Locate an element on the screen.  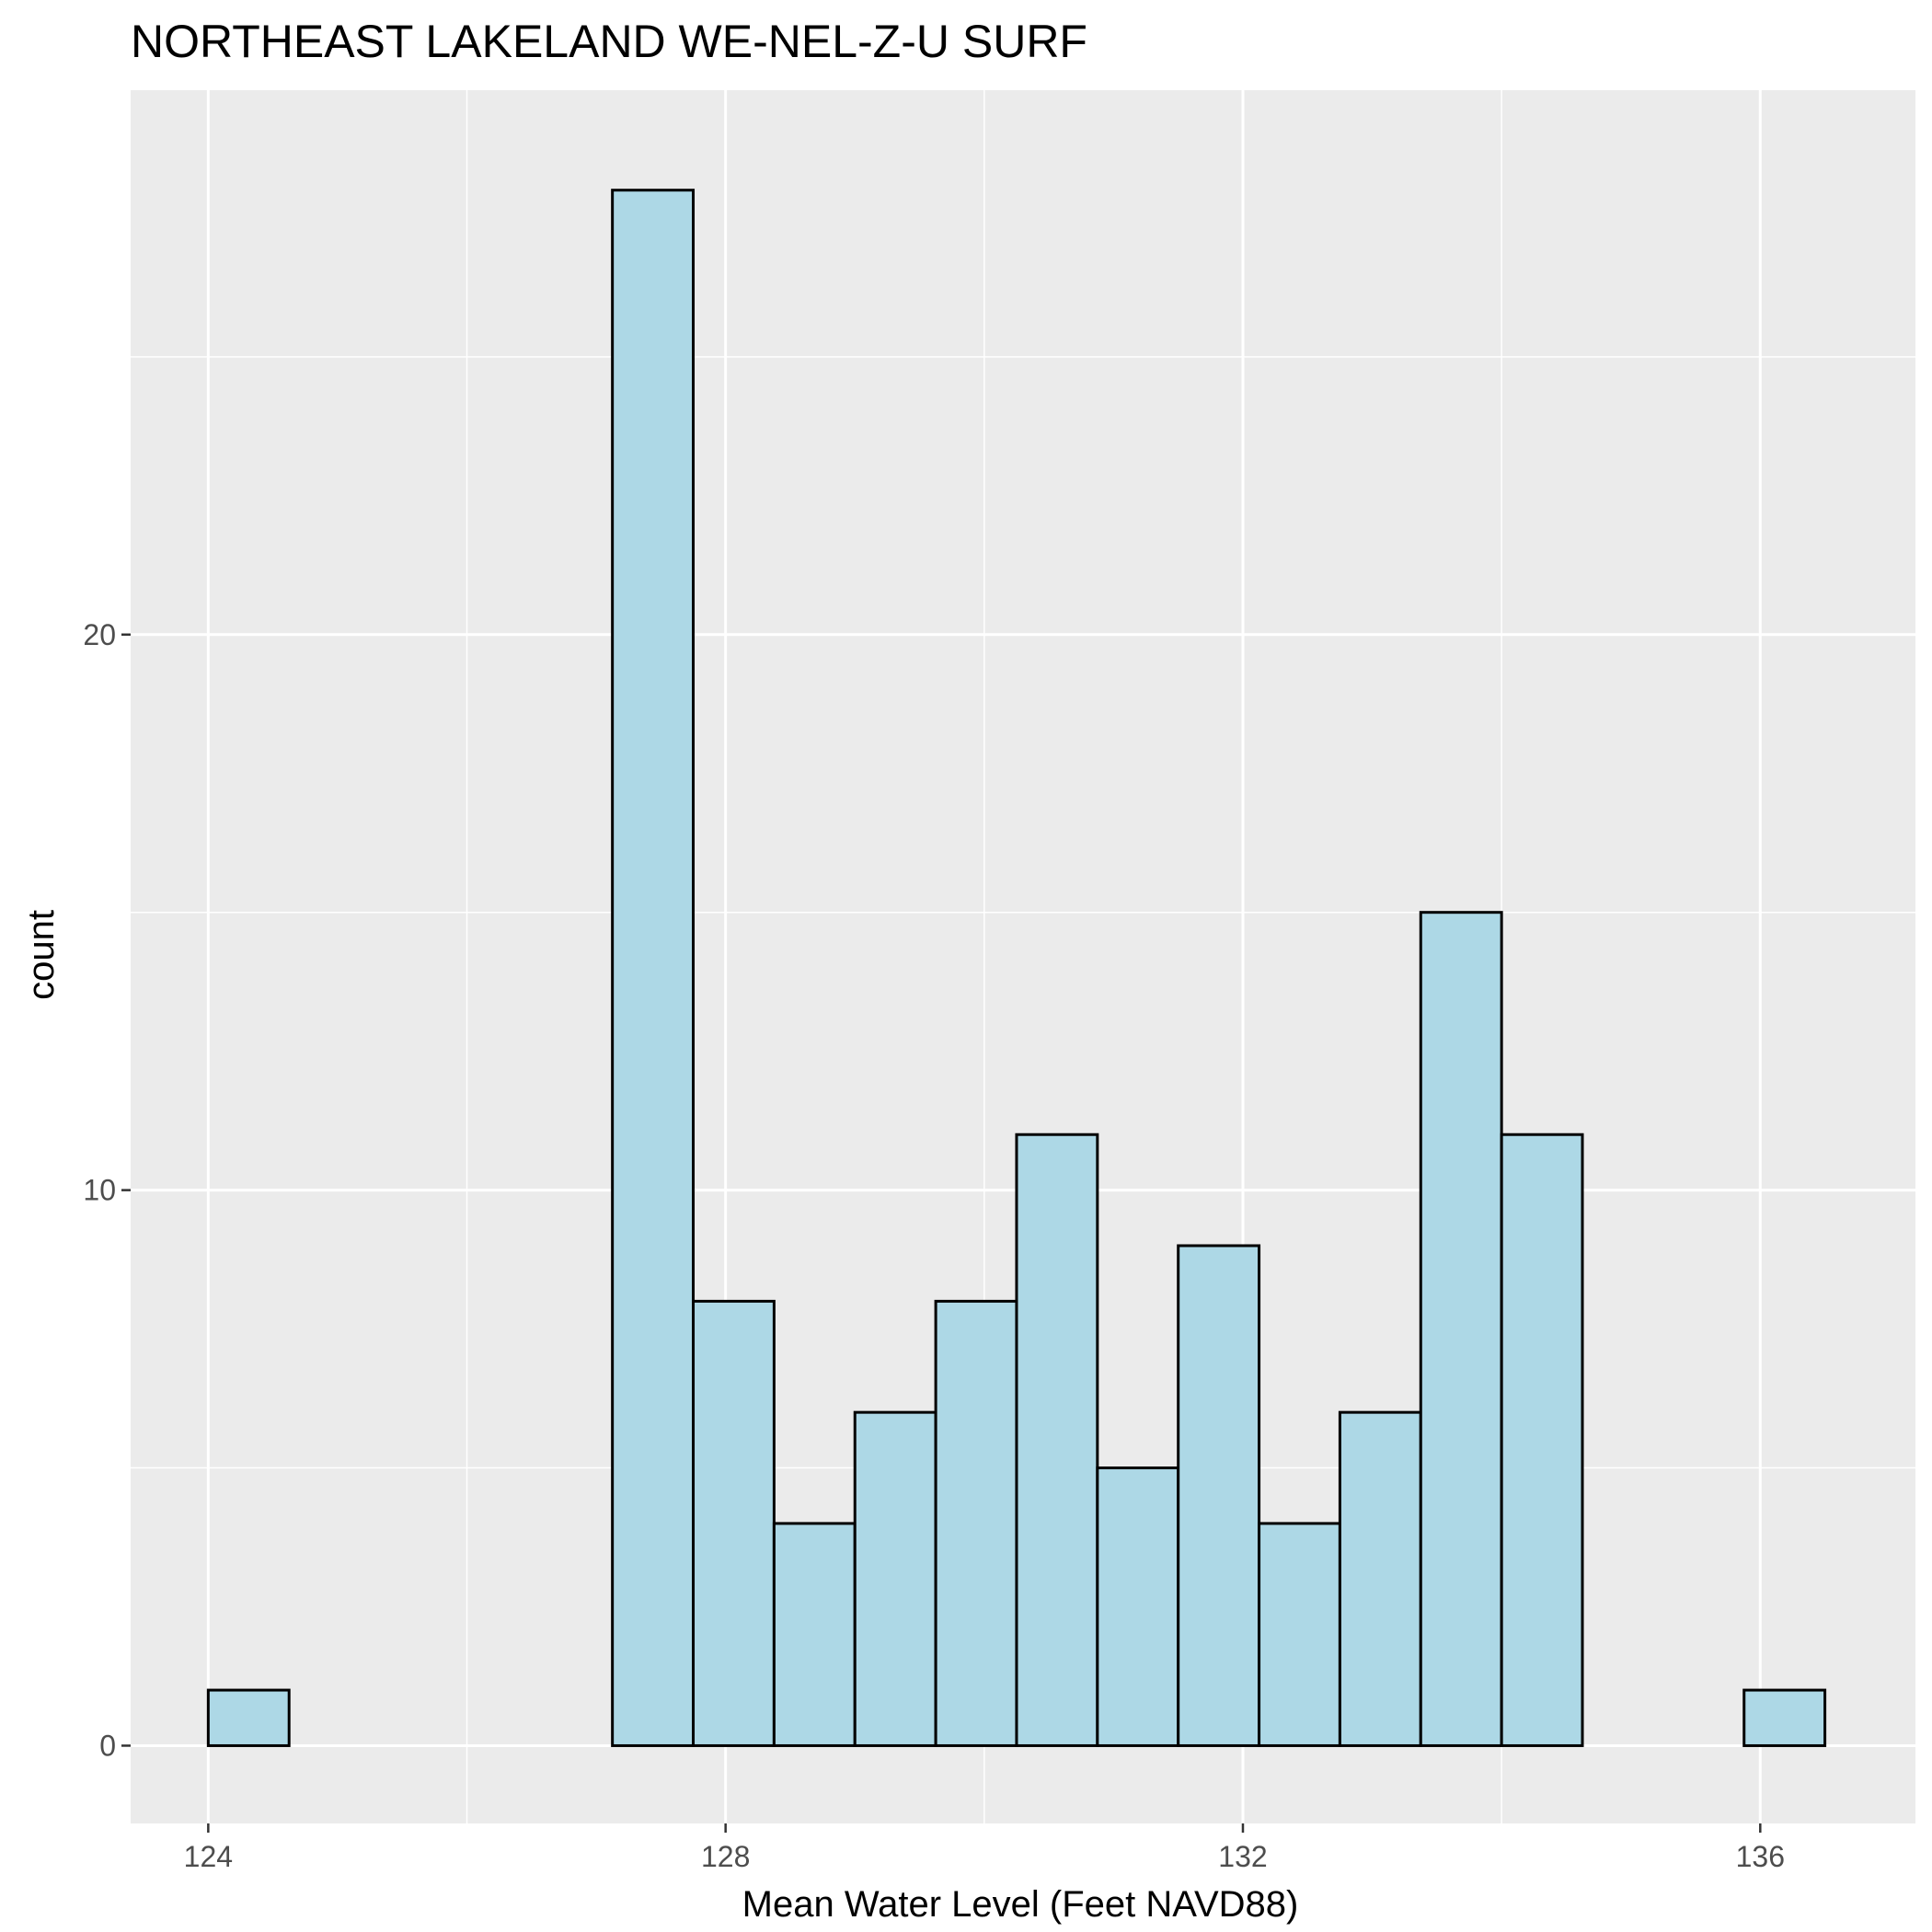
x-tick-label: 132 is located at coordinates (1242, 1856).